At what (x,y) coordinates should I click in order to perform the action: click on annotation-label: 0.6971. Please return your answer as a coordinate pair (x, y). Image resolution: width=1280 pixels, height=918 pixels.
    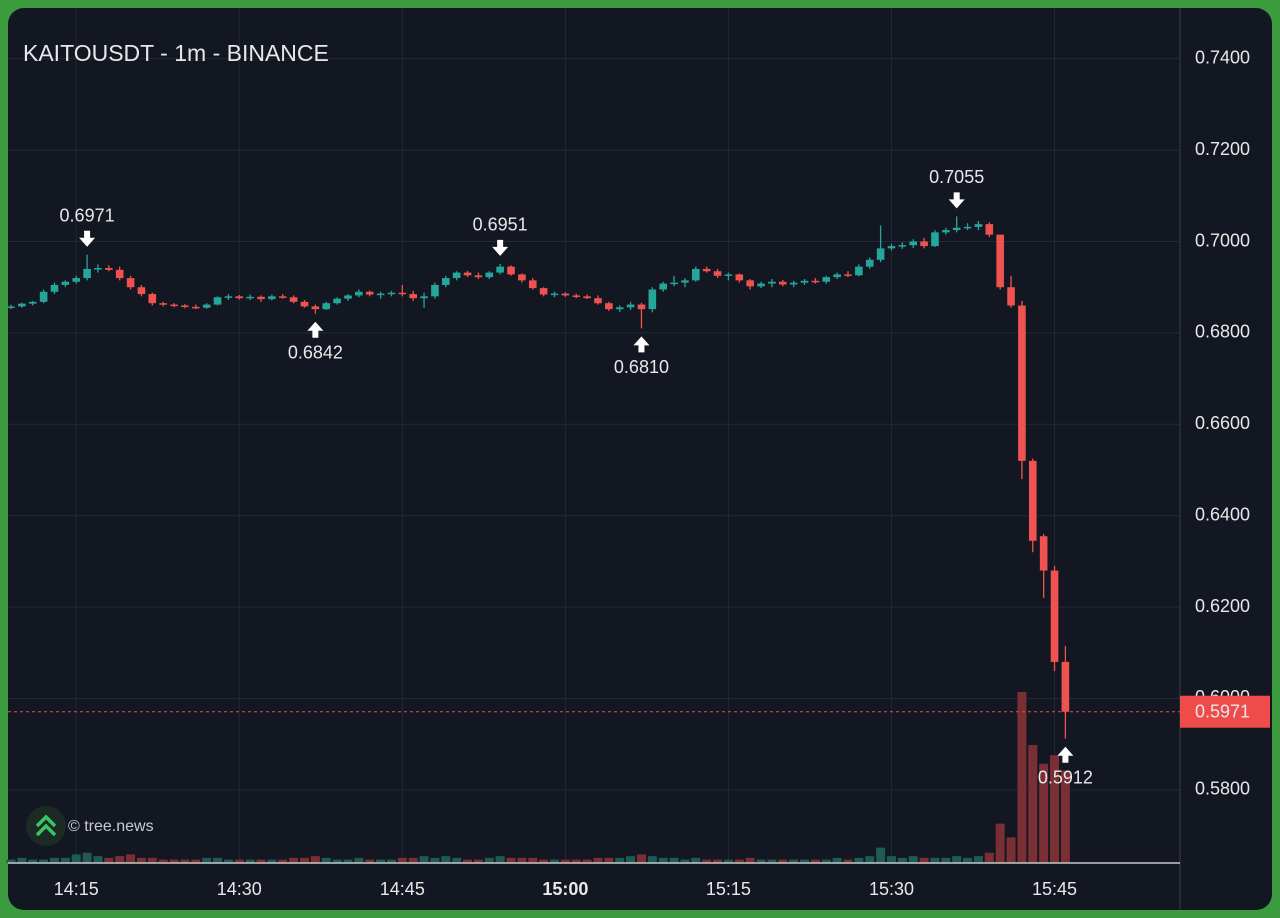
    Looking at the image, I should click on (87, 216).